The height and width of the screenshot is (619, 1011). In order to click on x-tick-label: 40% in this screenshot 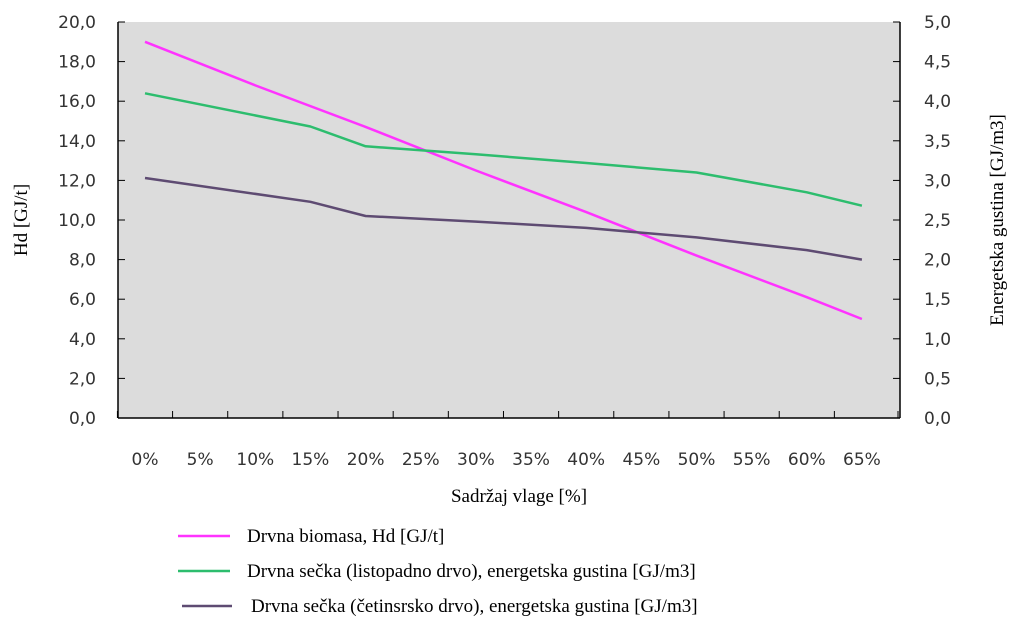, I will do `click(586, 460)`.